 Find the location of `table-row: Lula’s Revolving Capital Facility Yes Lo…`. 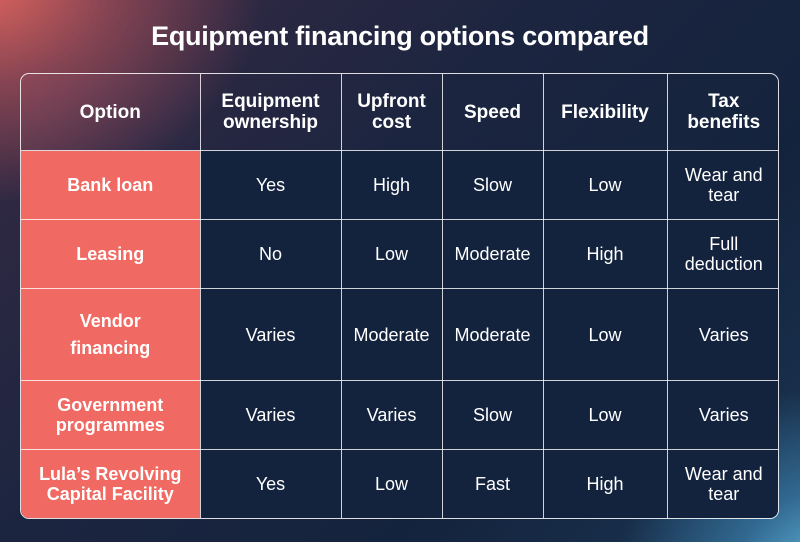

table-row: Lula’s Revolving Capital Facility Yes Lo… is located at coordinates (399, 483).